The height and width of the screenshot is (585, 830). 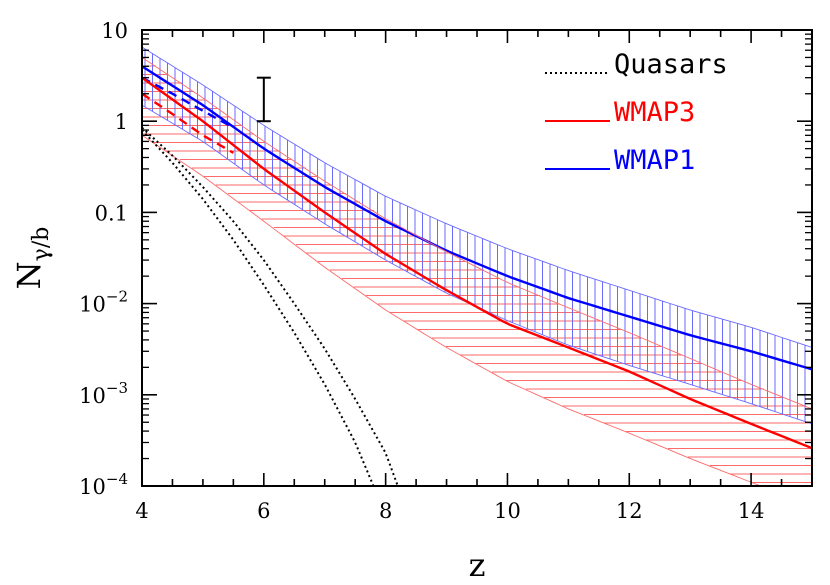 I want to click on y-tick-label: 10⁻³, so click(x=103, y=393).